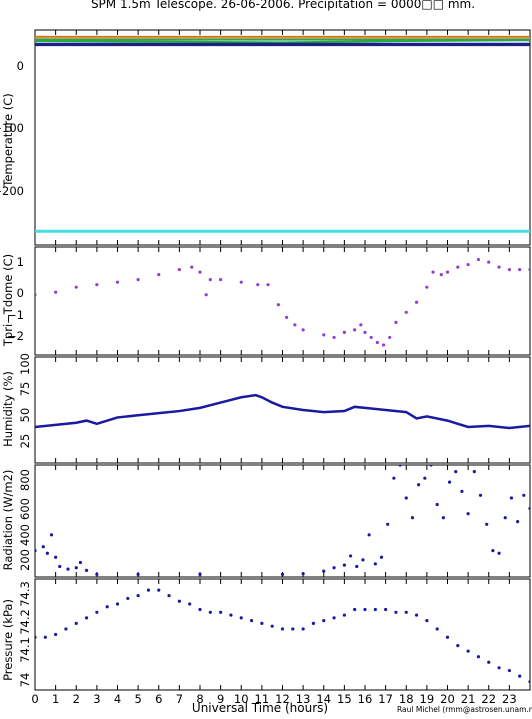 Image resolution: width=532 pixels, height=719 pixels. What do you see at coordinates (15, 336) in the screenshot?
I see `tpri-tdome-tick-label: −2` at bounding box center [15, 336].